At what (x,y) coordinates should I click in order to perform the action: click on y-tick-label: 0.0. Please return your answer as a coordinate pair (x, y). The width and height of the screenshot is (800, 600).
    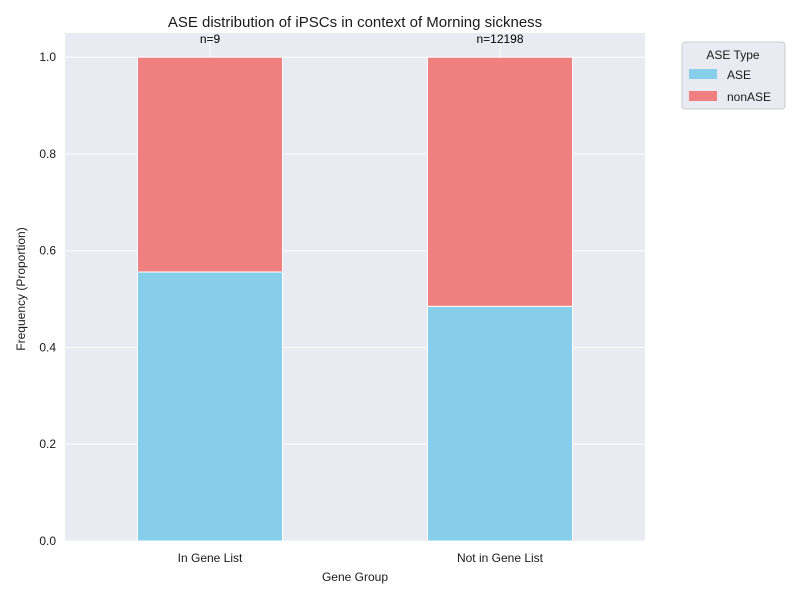
    Looking at the image, I should click on (47, 541).